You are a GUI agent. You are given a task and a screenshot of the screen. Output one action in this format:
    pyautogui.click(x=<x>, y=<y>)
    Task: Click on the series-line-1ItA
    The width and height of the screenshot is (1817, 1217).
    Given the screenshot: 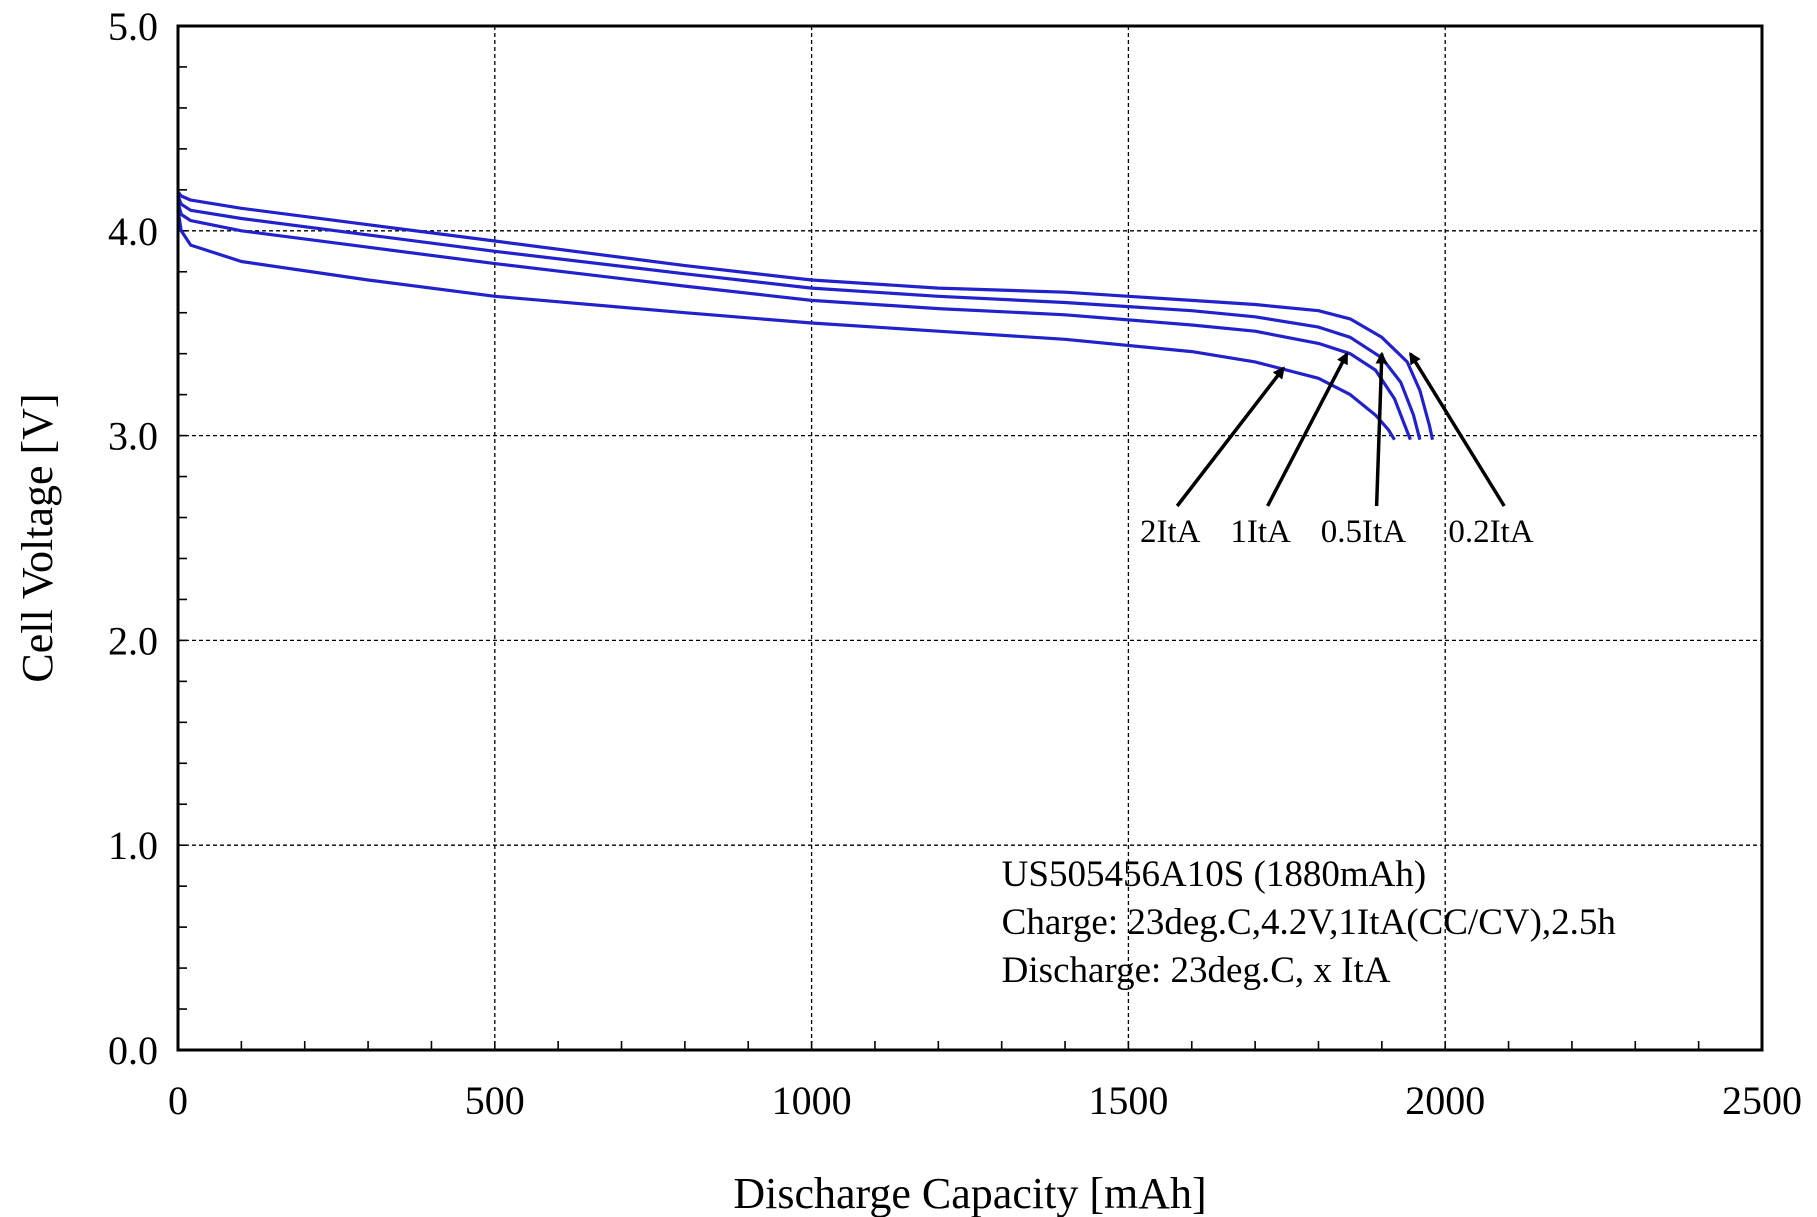 What is the action you would take?
    pyautogui.click(x=794, y=321)
    